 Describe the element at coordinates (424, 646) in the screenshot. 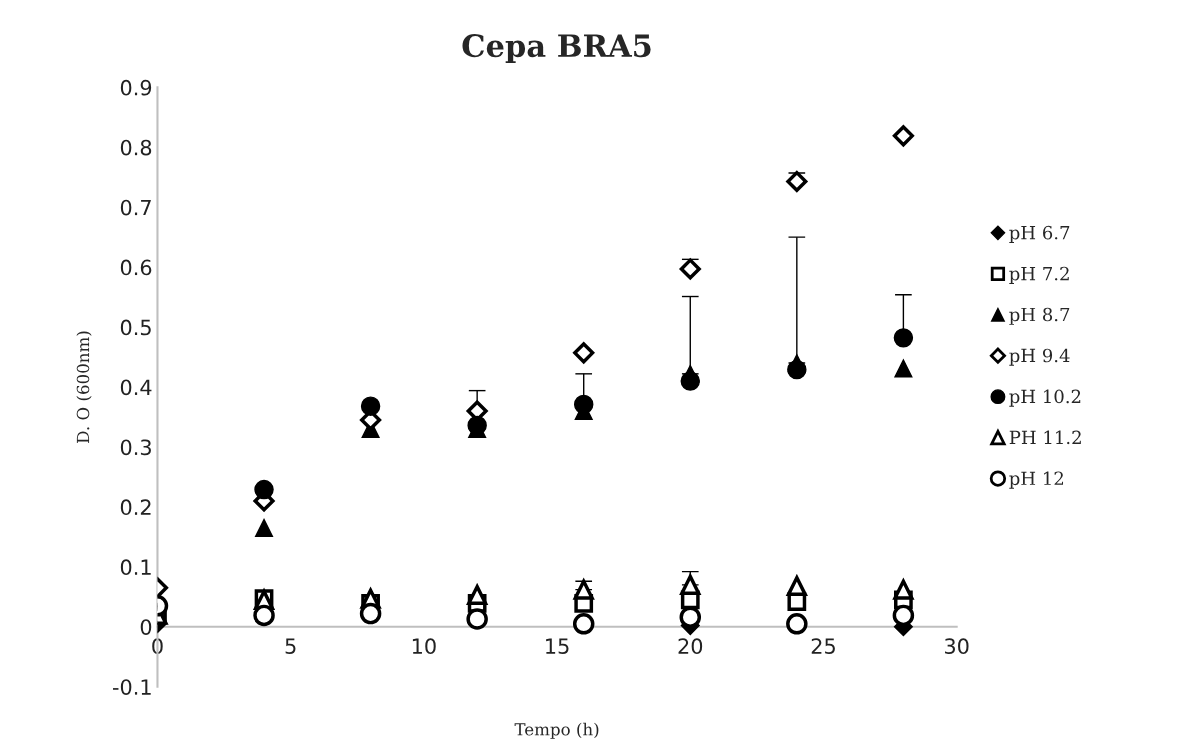

I see `x-tick-label: 10` at that location.